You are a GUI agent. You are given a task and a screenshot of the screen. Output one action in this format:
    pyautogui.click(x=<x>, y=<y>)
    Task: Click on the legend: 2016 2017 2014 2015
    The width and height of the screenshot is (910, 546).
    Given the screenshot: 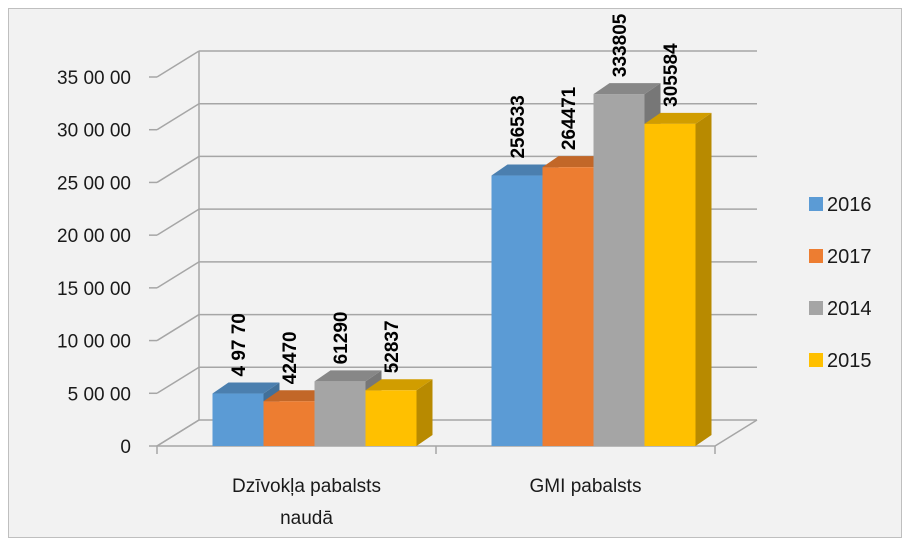 What is the action you would take?
    pyautogui.click(x=840, y=283)
    